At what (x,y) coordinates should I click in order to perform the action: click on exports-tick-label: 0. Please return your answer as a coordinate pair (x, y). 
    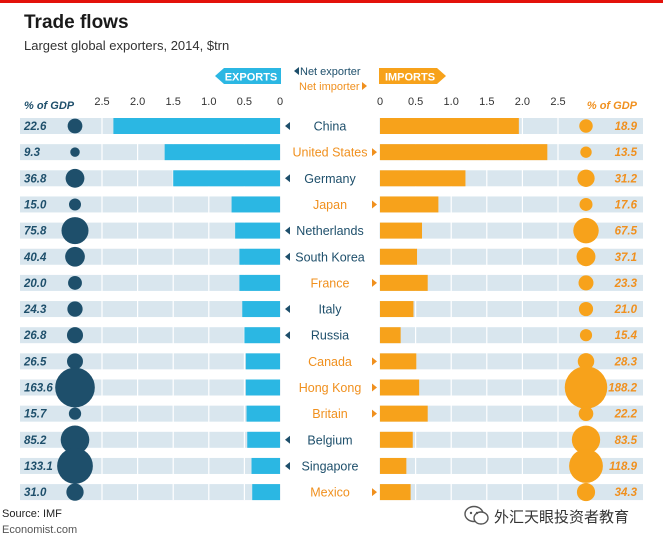
    Looking at the image, I should click on (280, 102).